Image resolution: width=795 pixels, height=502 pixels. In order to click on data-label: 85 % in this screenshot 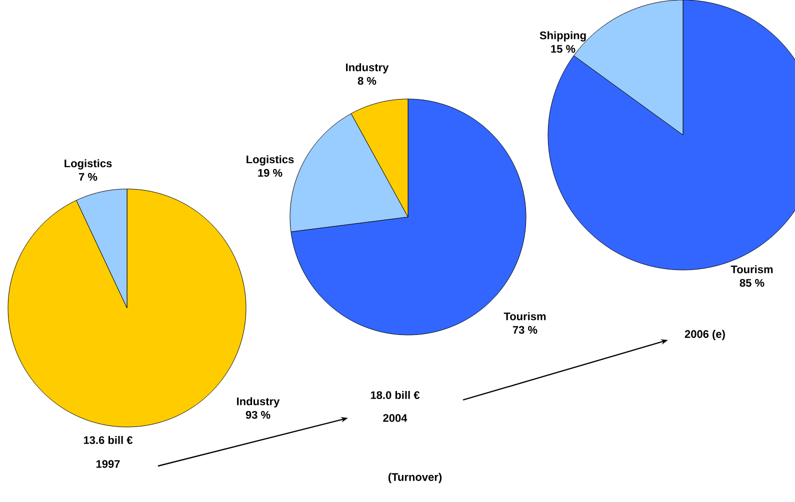, I will do `click(752, 283)`.